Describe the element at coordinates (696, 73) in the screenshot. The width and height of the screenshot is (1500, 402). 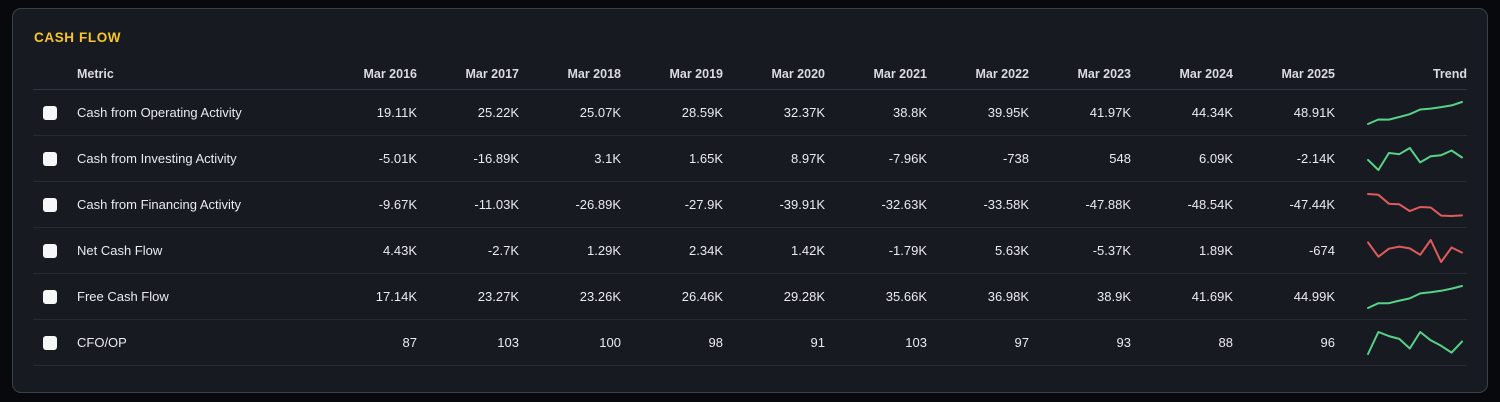
I see `column-header-mar-2019: Mar 2019` at that location.